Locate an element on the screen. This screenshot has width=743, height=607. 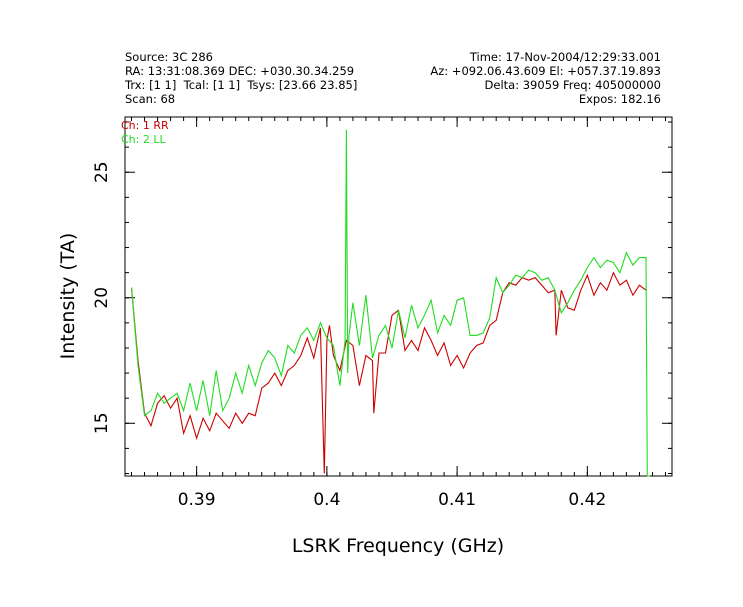
header-scan: Scan: 68 is located at coordinates (150, 99).